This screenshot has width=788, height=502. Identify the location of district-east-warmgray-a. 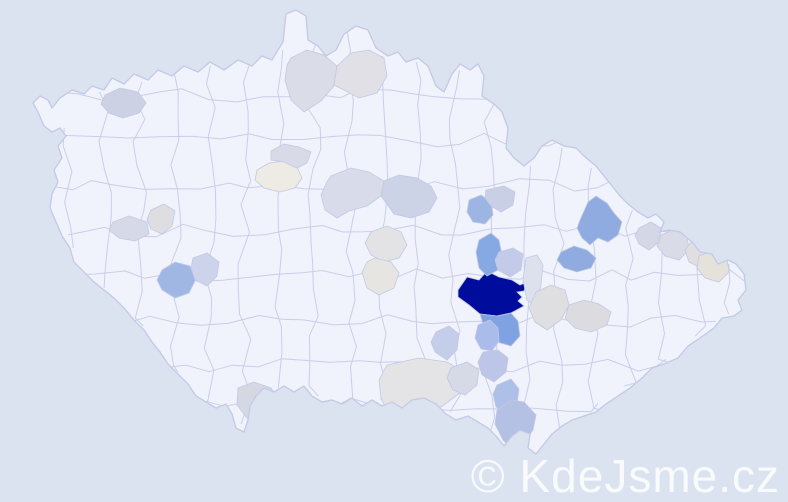
(549, 307).